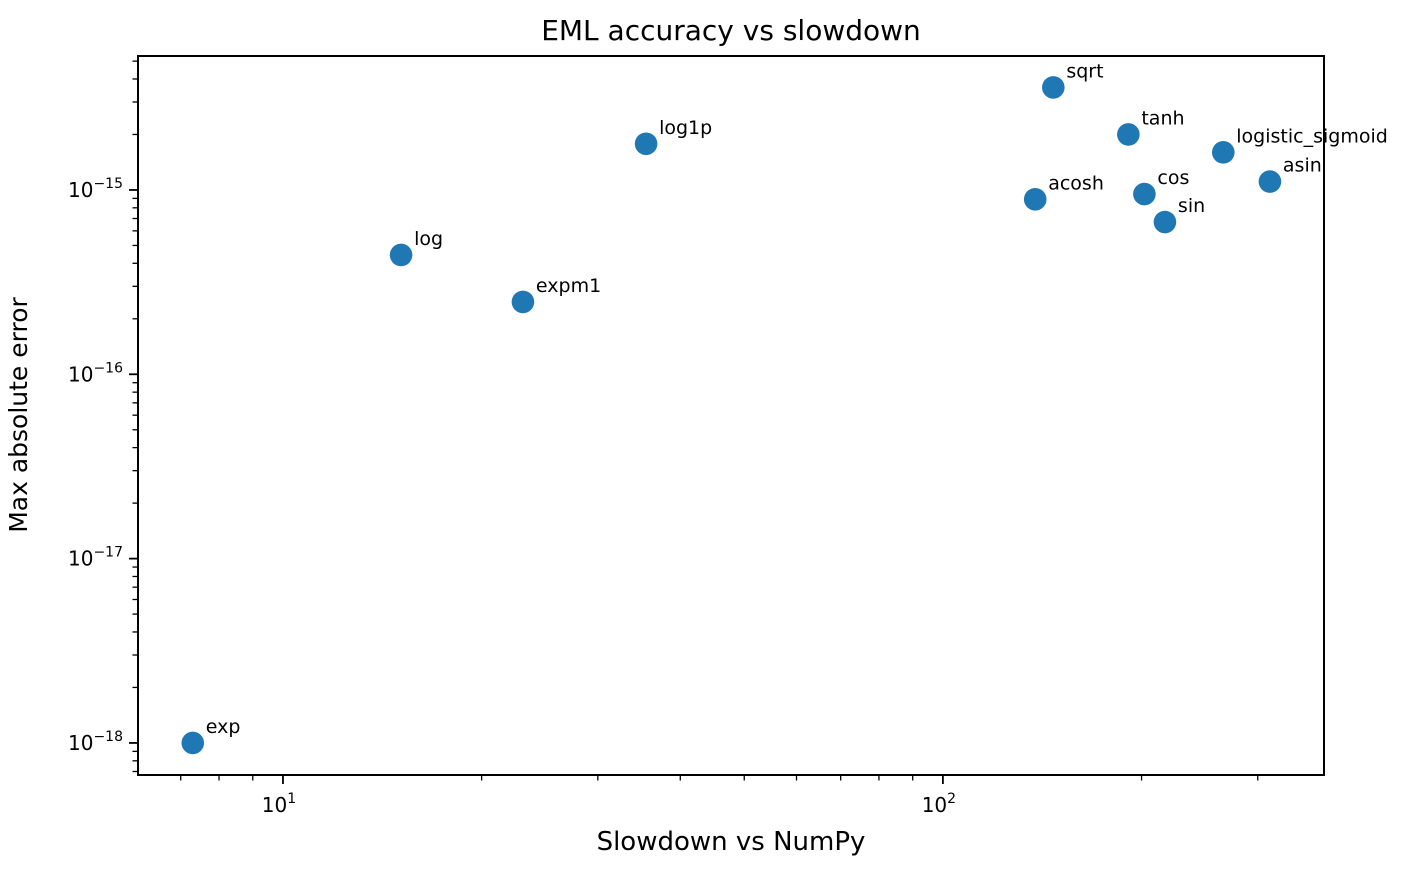 The width and height of the screenshot is (1412, 876). I want to click on data-point-sin, so click(1165, 222).